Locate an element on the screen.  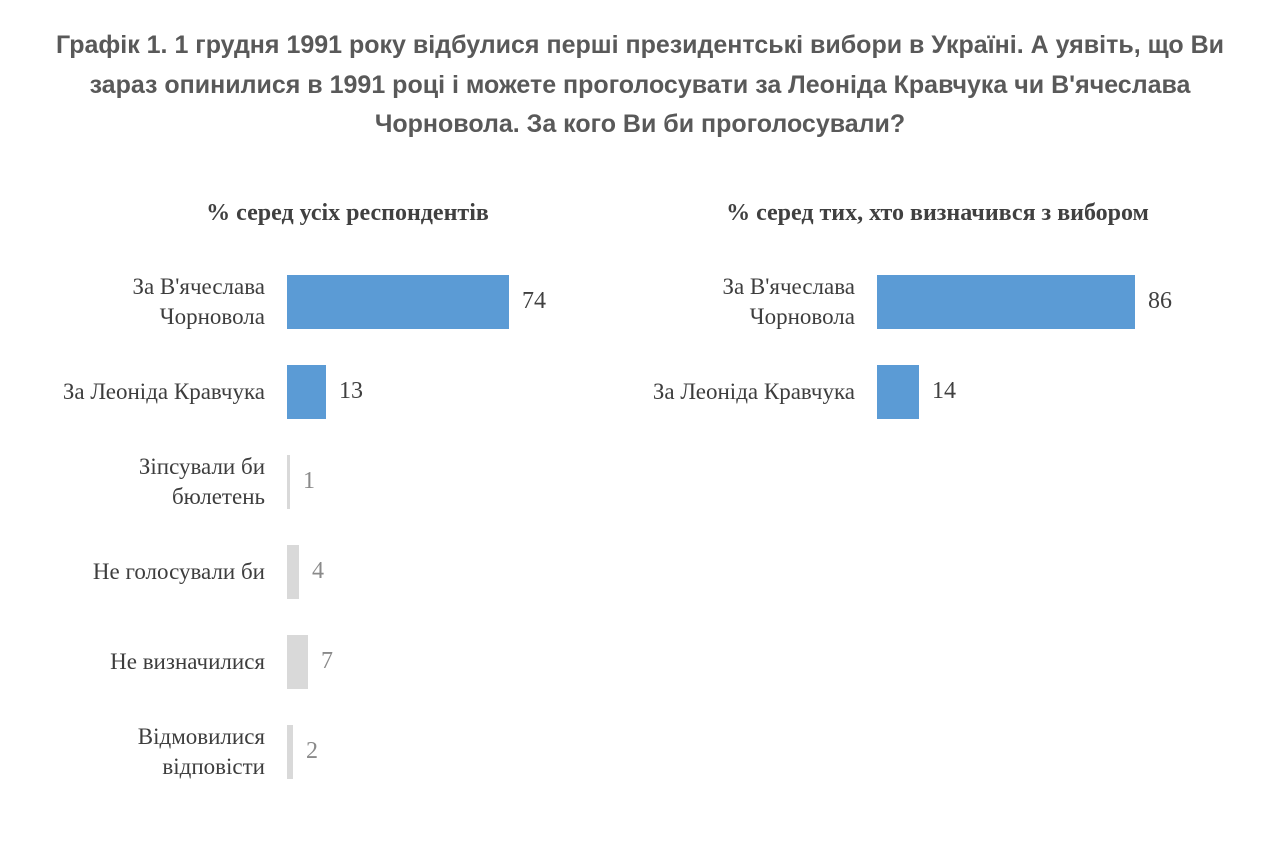
bar-track: 2 is located at coordinates (463, 752).